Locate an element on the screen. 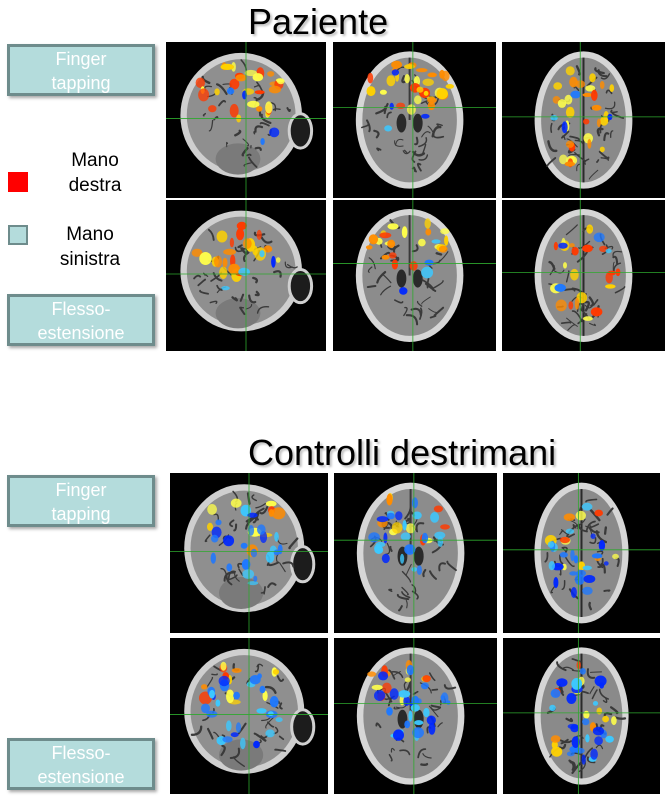 This screenshot has width=670, height=800. legend-swatch-left-hand is located at coordinates (18, 235).